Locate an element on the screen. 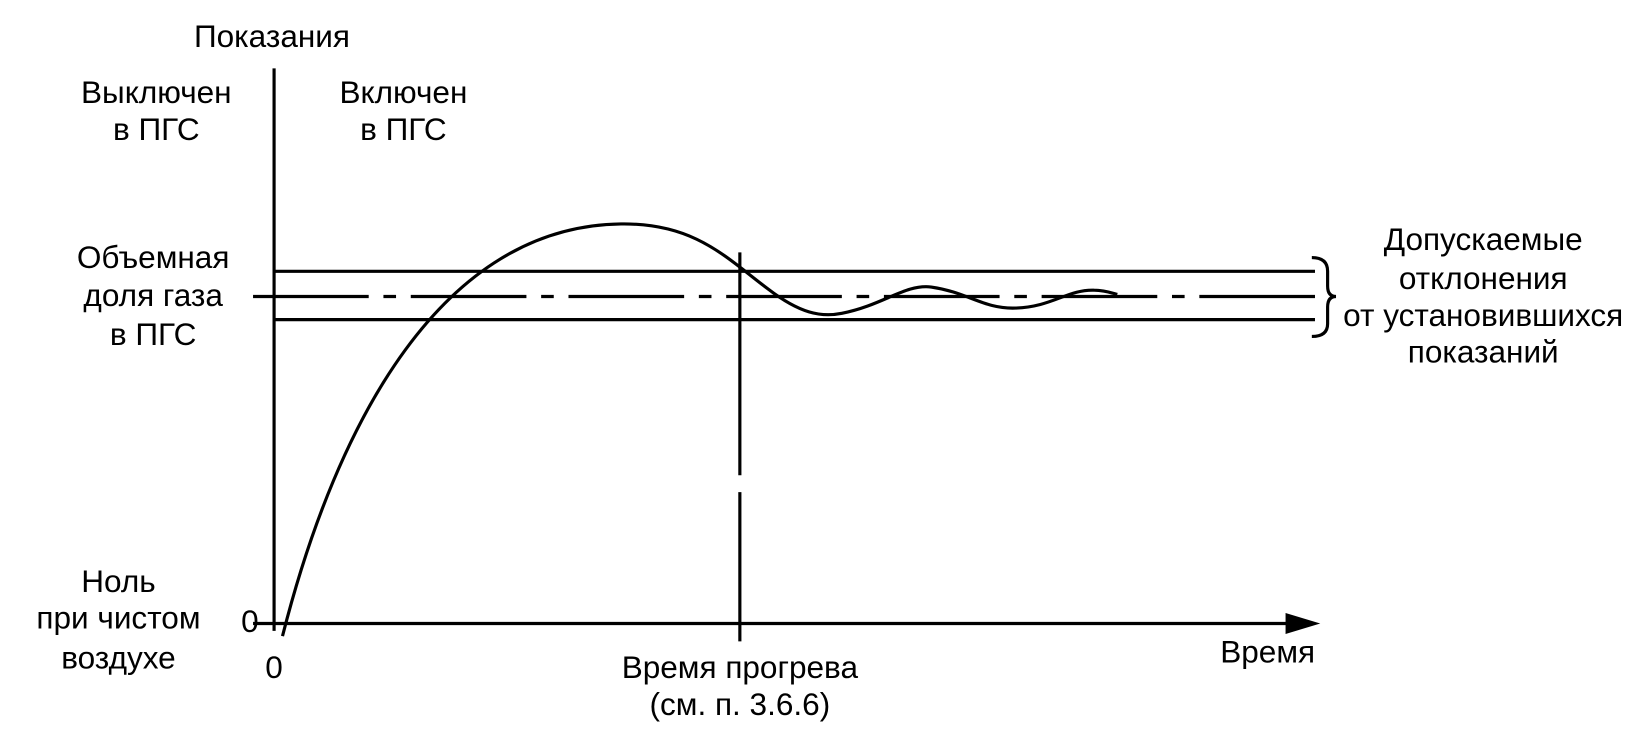 The image size is (1649, 736). label: отклонения is located at coordinates (1483, 278).